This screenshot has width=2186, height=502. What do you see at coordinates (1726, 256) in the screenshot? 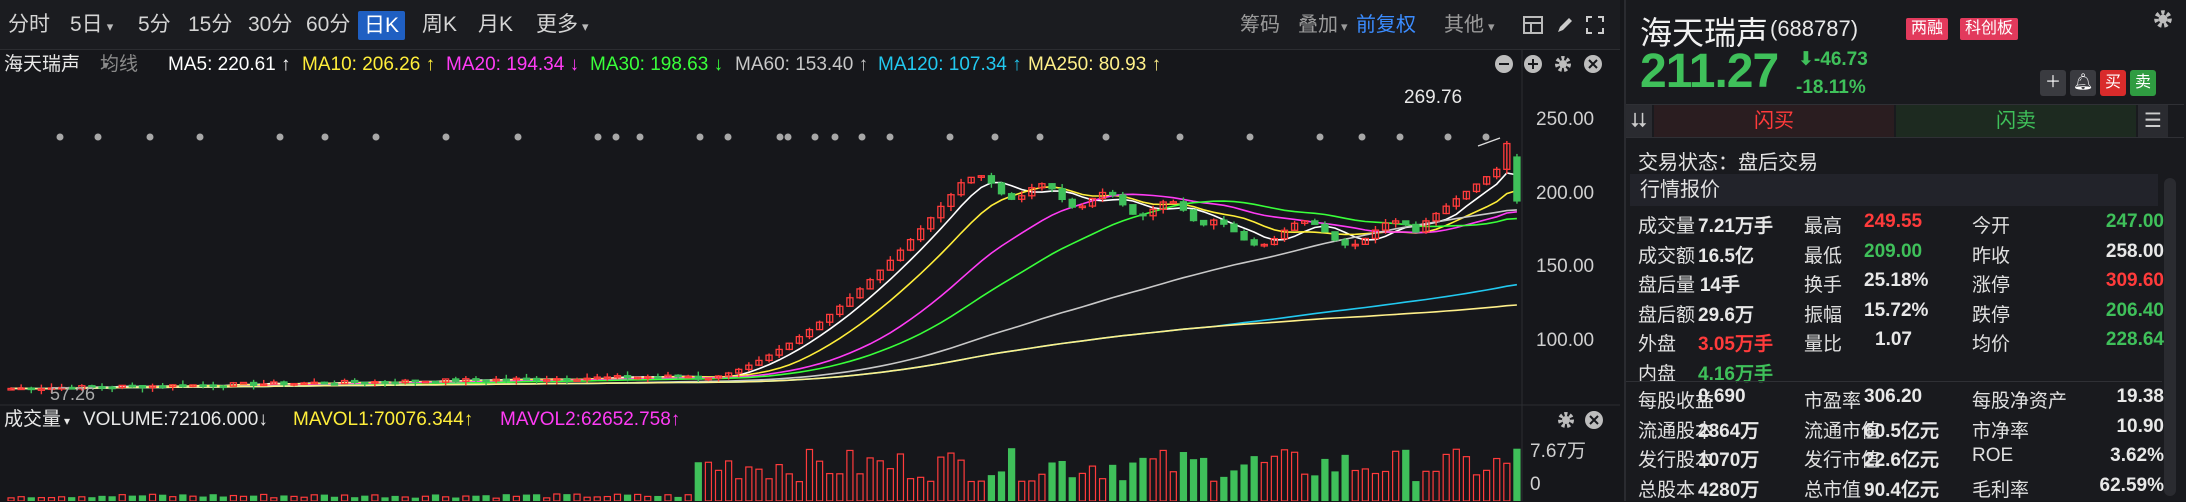
I see `quote-value: 16.5亿` at bounding box center [1726, 256].